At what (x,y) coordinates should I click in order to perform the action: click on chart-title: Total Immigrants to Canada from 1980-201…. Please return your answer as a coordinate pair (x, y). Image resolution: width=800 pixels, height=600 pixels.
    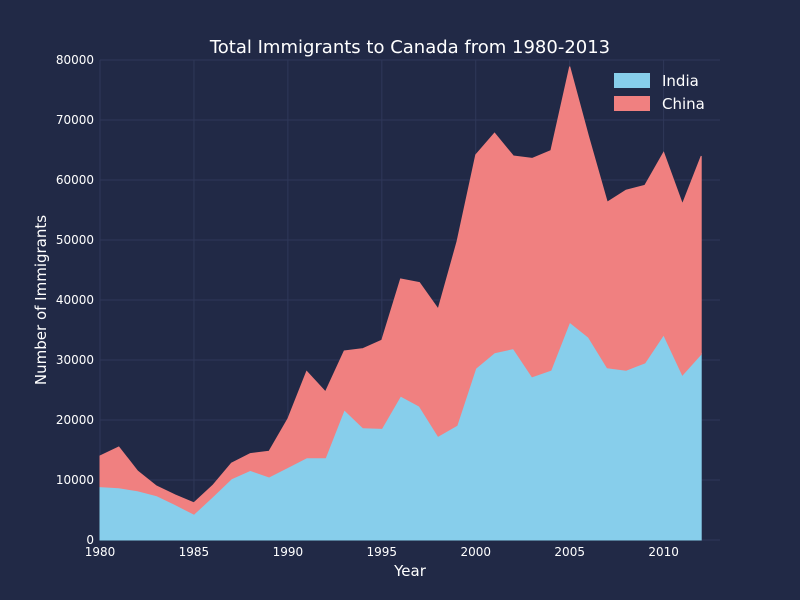
    Looking at the image, I should click on (409, 47).